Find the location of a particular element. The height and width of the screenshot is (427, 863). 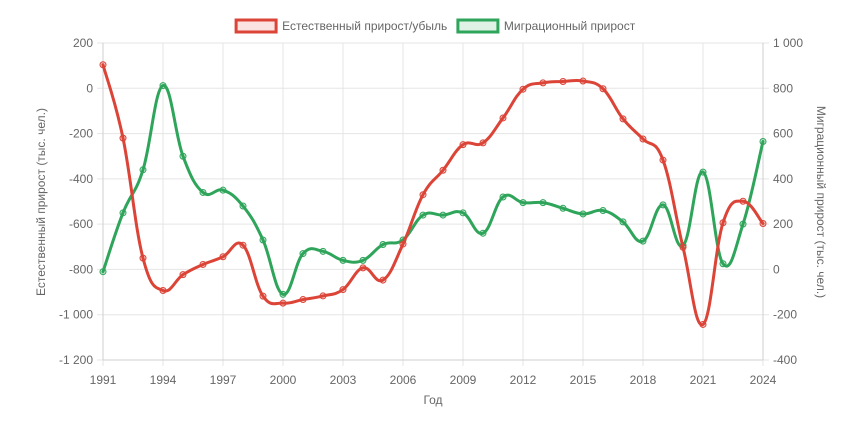

y-left-tick-label: -1 200 is located at coordinates (76, 360).